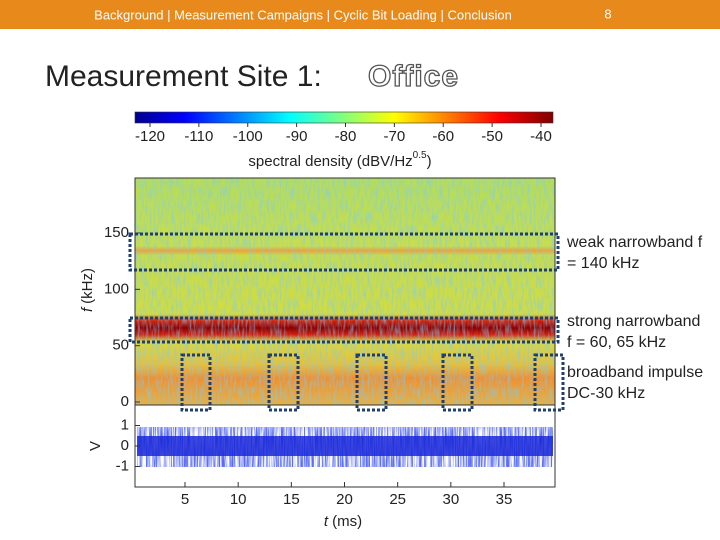 The height and width of the screenshot is (540, 720). Describe the element at coordinates (607, 13) in the screenshot. I see `page-number: 8` at that location.